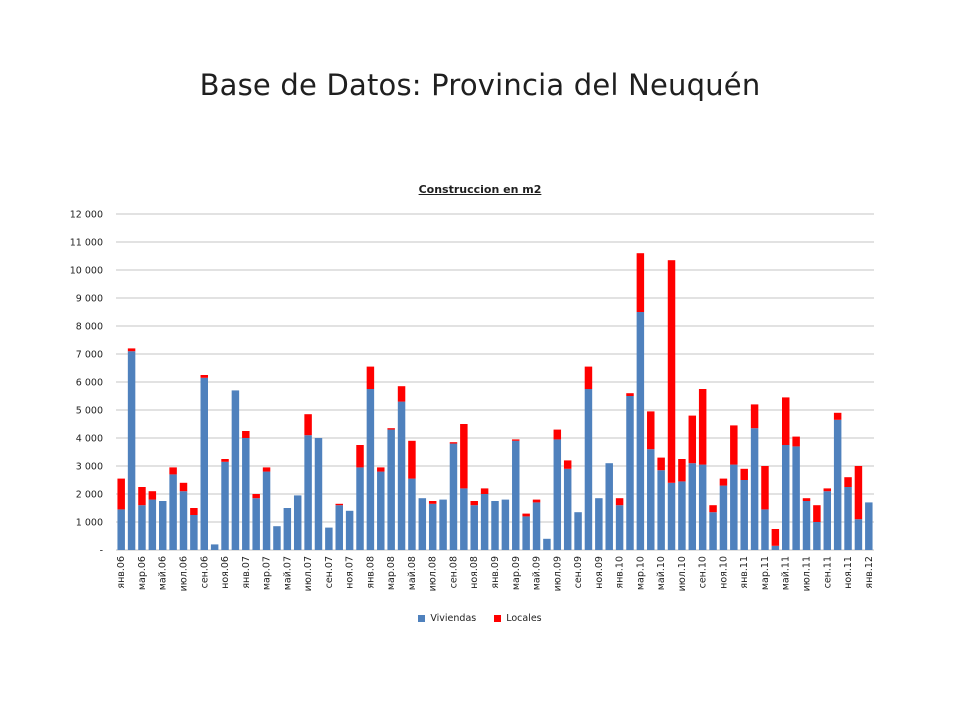 The image size is (960, 720). Describe the element at coordinates (225, 572) in the screenshot. I see `x-tick-label: ноя.06` at that location.